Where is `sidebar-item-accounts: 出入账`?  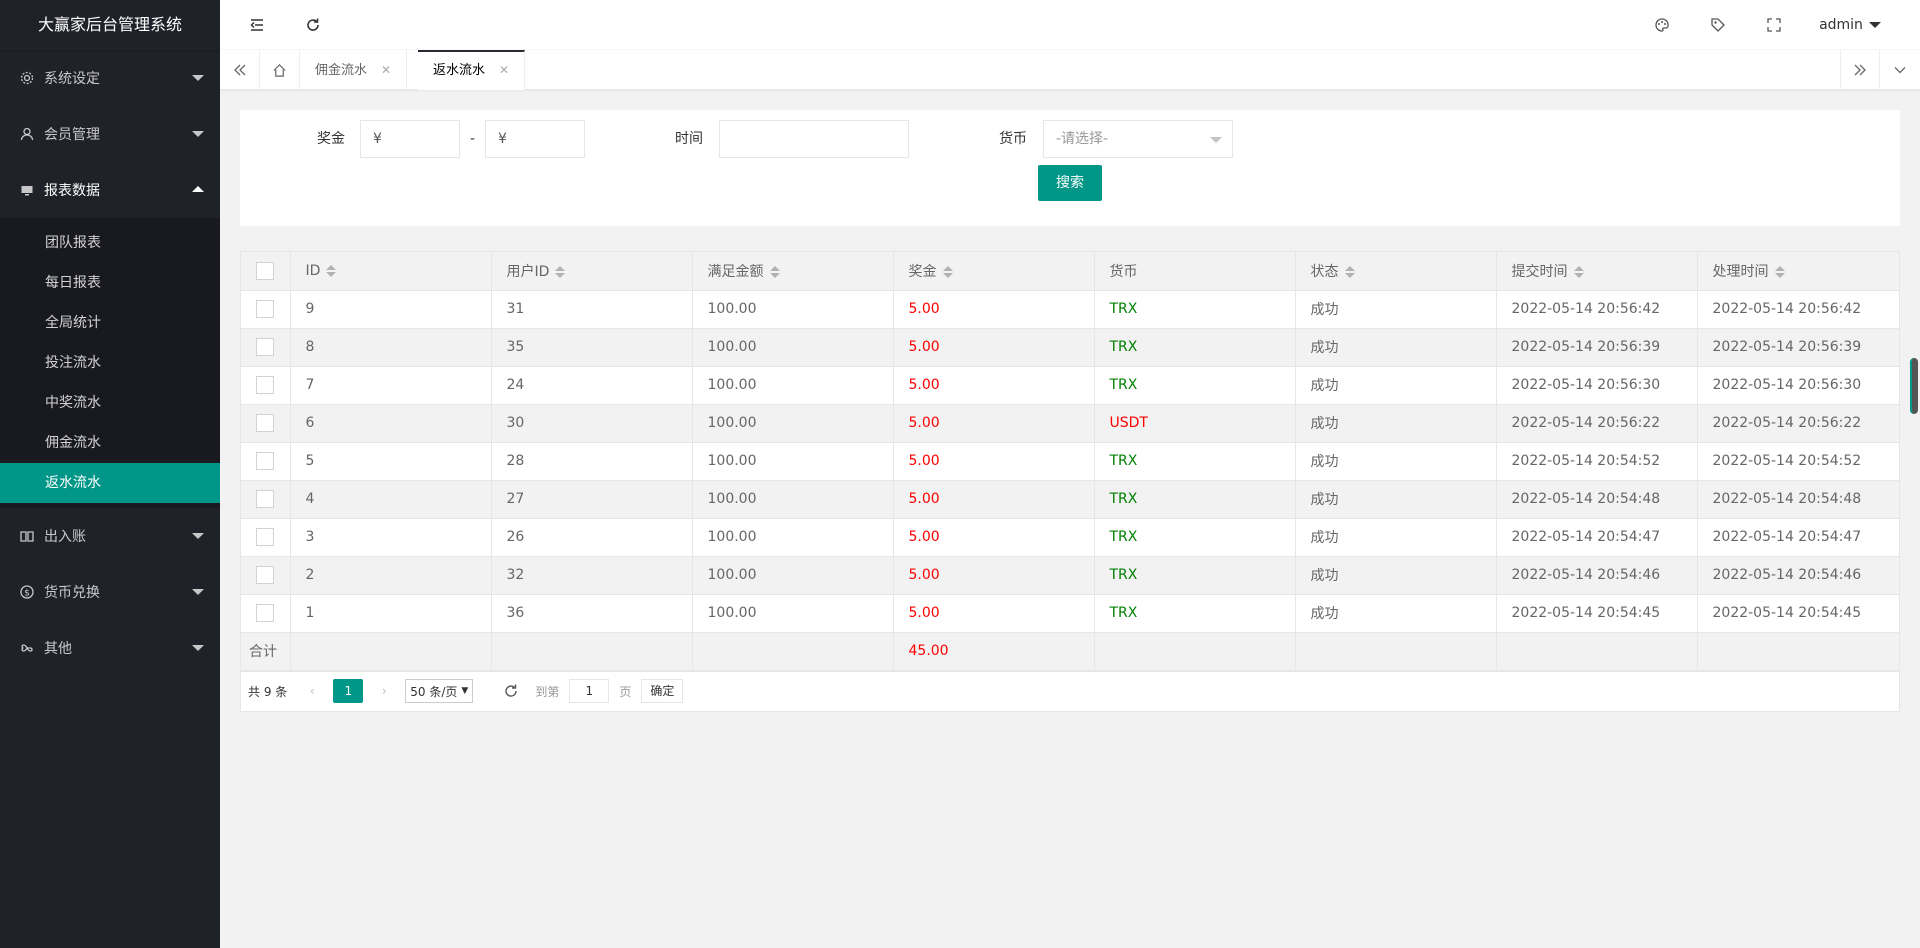 sidebar-item-accounts: 出入账 is located at coordinates (110, 536).